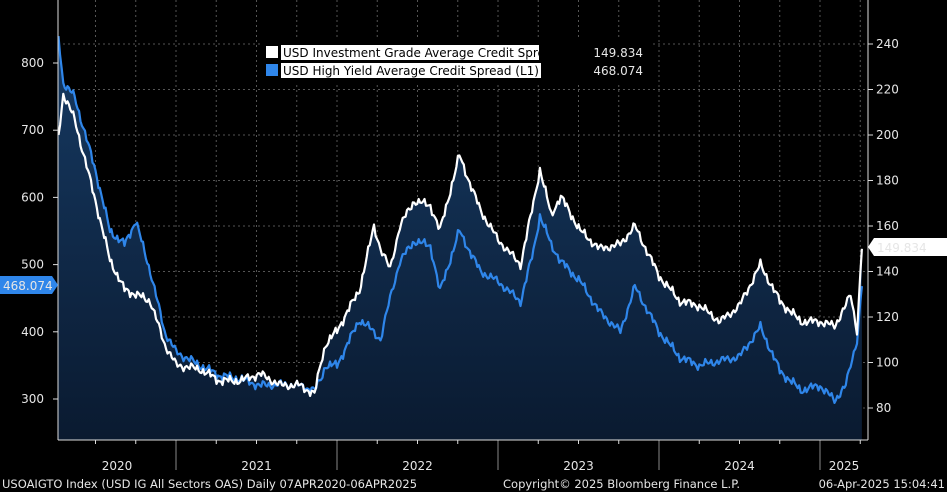 The height and width of the screenshot is (492, 947). What do you see at coordinates (417, 466) in the screenshot?
I see `x-axis-year-label: 2022` at bounding box center [417, 466].